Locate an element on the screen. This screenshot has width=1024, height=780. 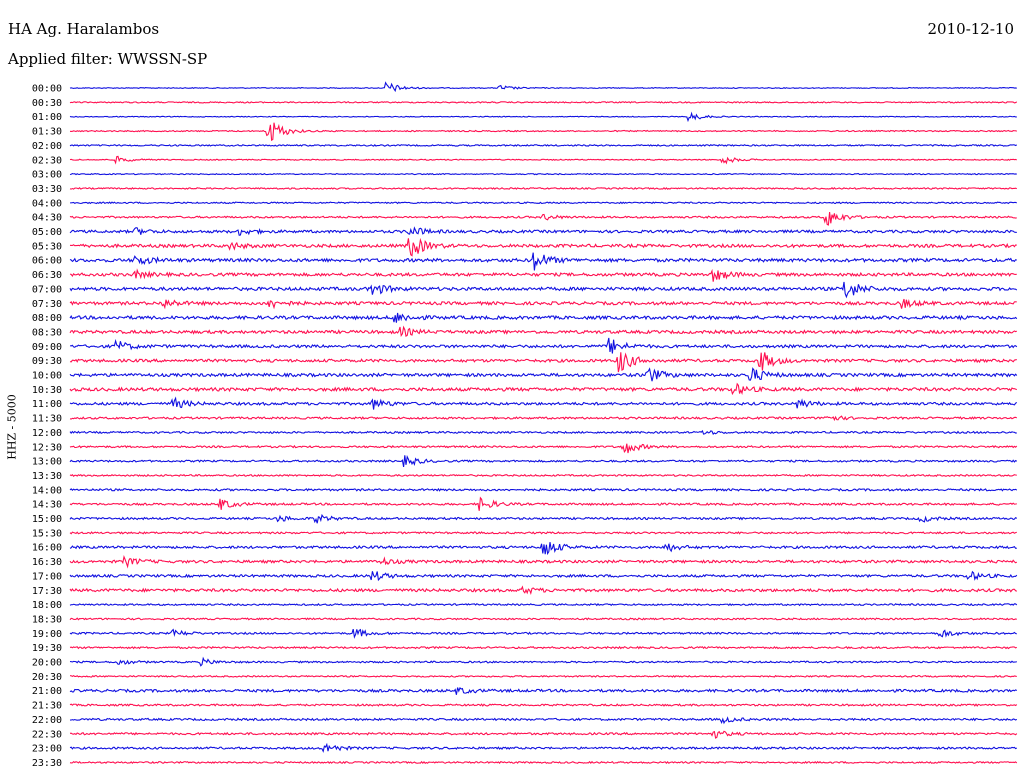
time-label: 11:30 is located at coordinates (47, 419).